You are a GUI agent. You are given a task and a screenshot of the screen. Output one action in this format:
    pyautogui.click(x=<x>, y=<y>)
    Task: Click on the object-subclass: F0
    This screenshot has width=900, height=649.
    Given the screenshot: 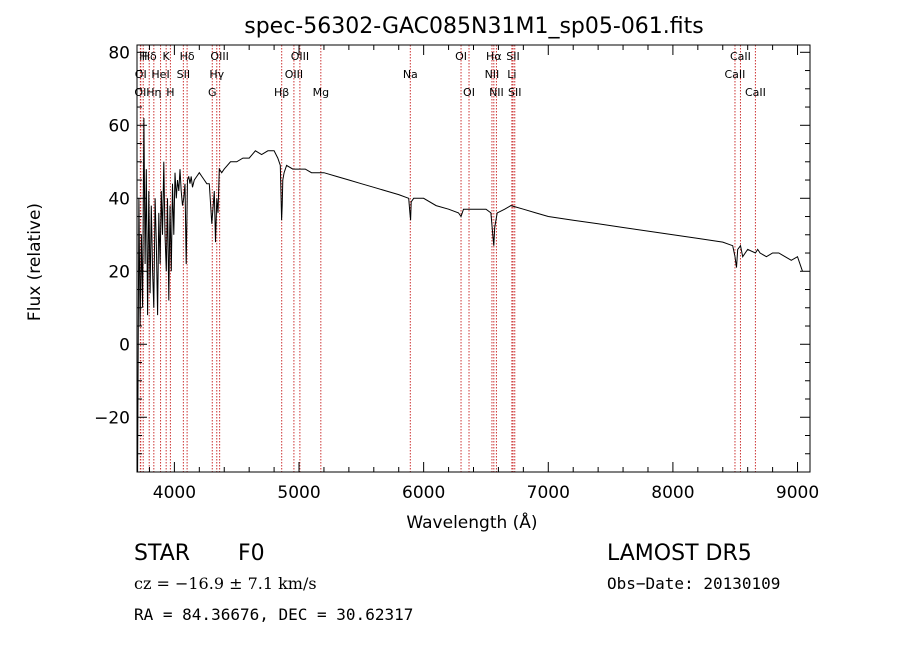 What is the action you would take?
    pyautogui.click(x=251, y=553)
    